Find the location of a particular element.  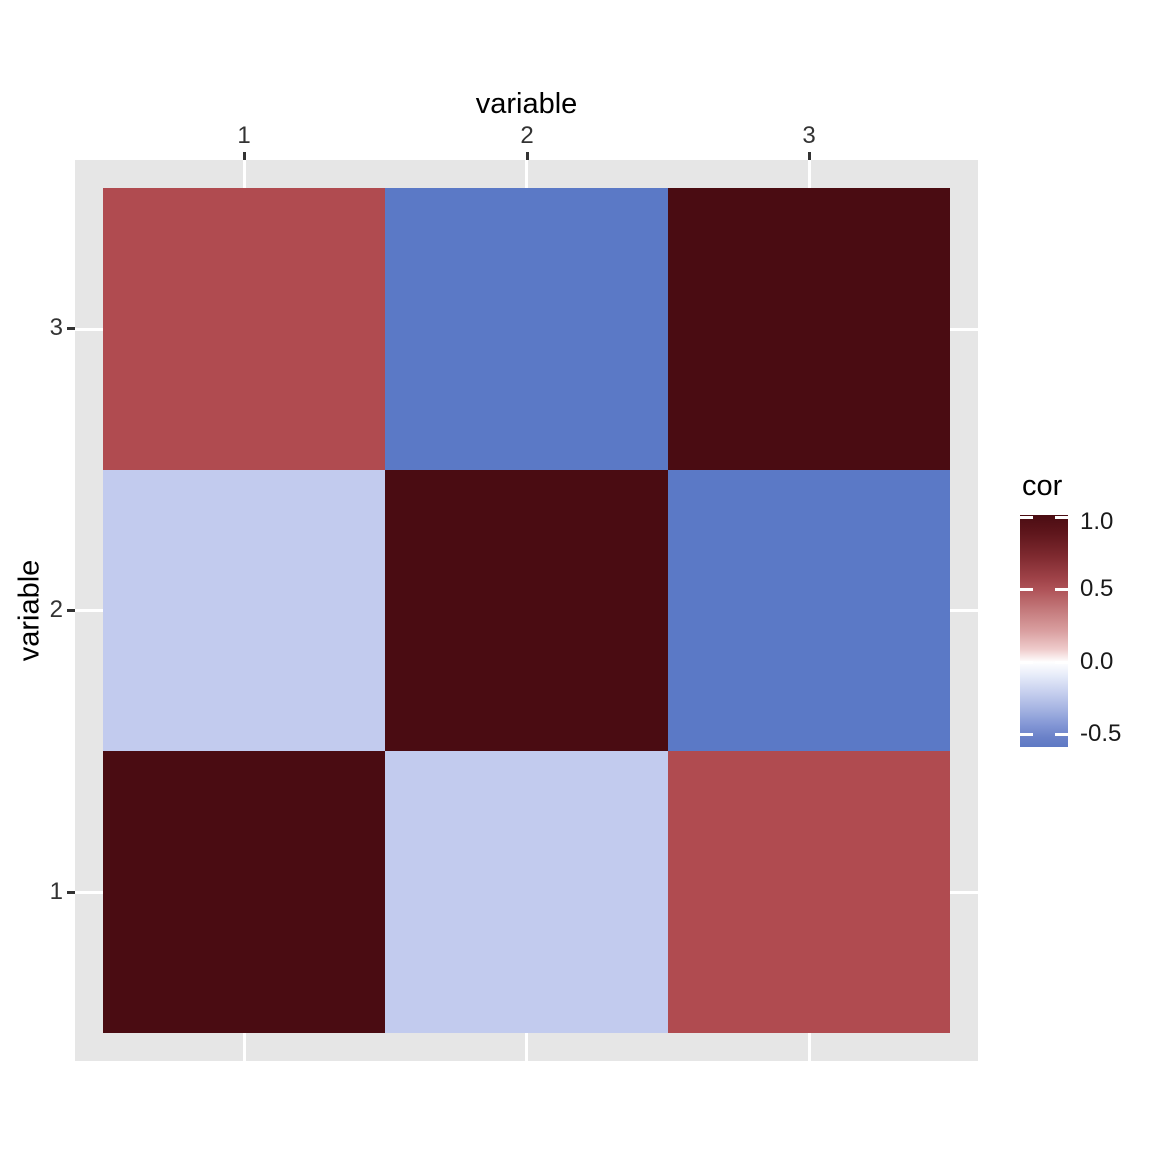

heatmap-cell-x1-y2 is located at coordinates (244, 610).